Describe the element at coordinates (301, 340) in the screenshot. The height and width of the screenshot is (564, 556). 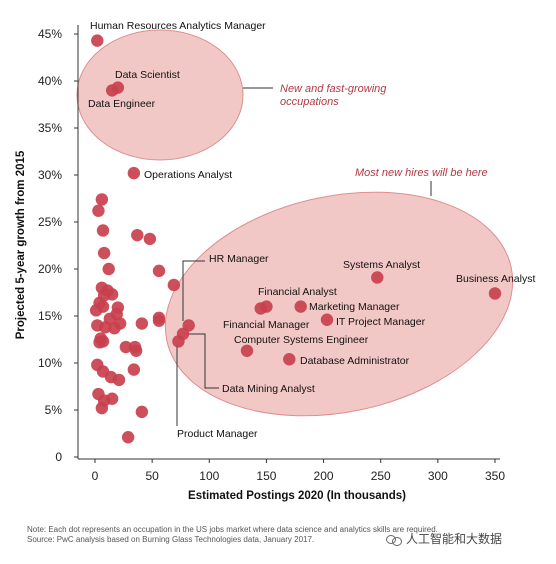
I see `label-computer-systems-engineer: Computer Systems Engineer` at that location.